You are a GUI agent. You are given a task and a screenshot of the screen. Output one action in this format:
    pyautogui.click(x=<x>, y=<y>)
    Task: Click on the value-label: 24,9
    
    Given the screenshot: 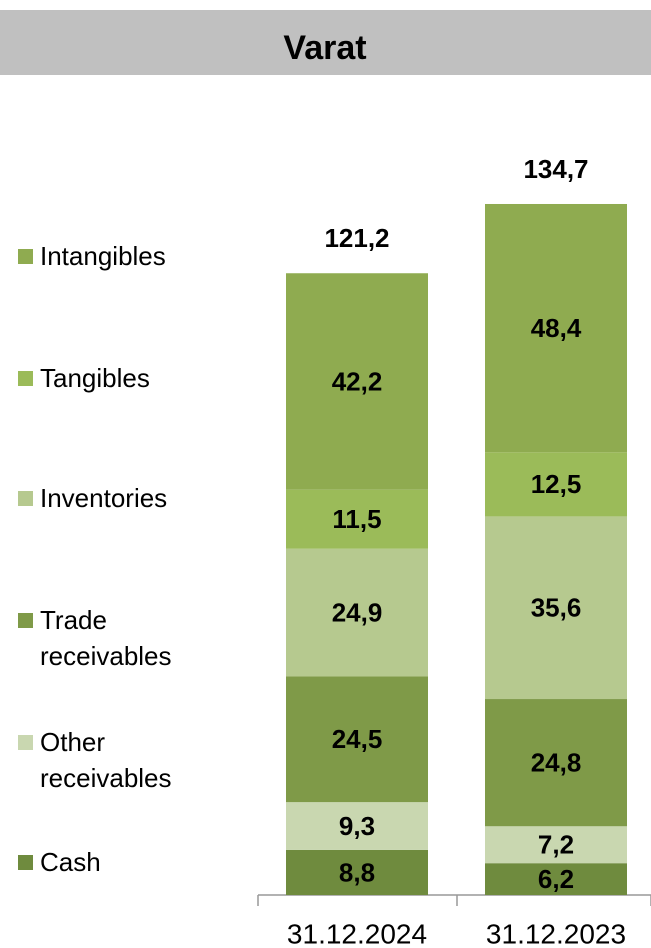 What is the action you would take?
    pyautogui.click(x=357, y=612)
    